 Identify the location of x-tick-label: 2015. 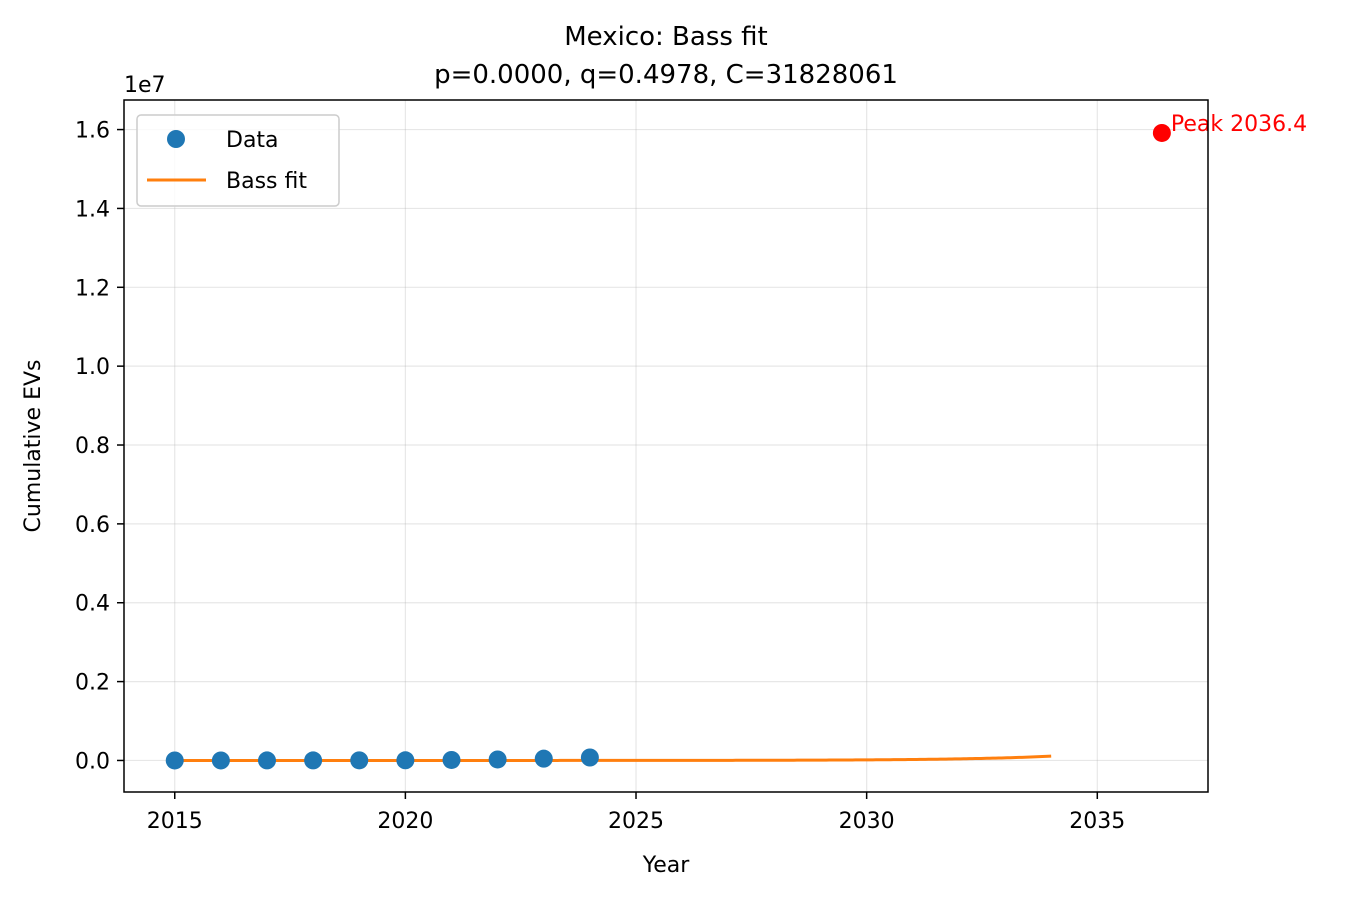
(175, 821).